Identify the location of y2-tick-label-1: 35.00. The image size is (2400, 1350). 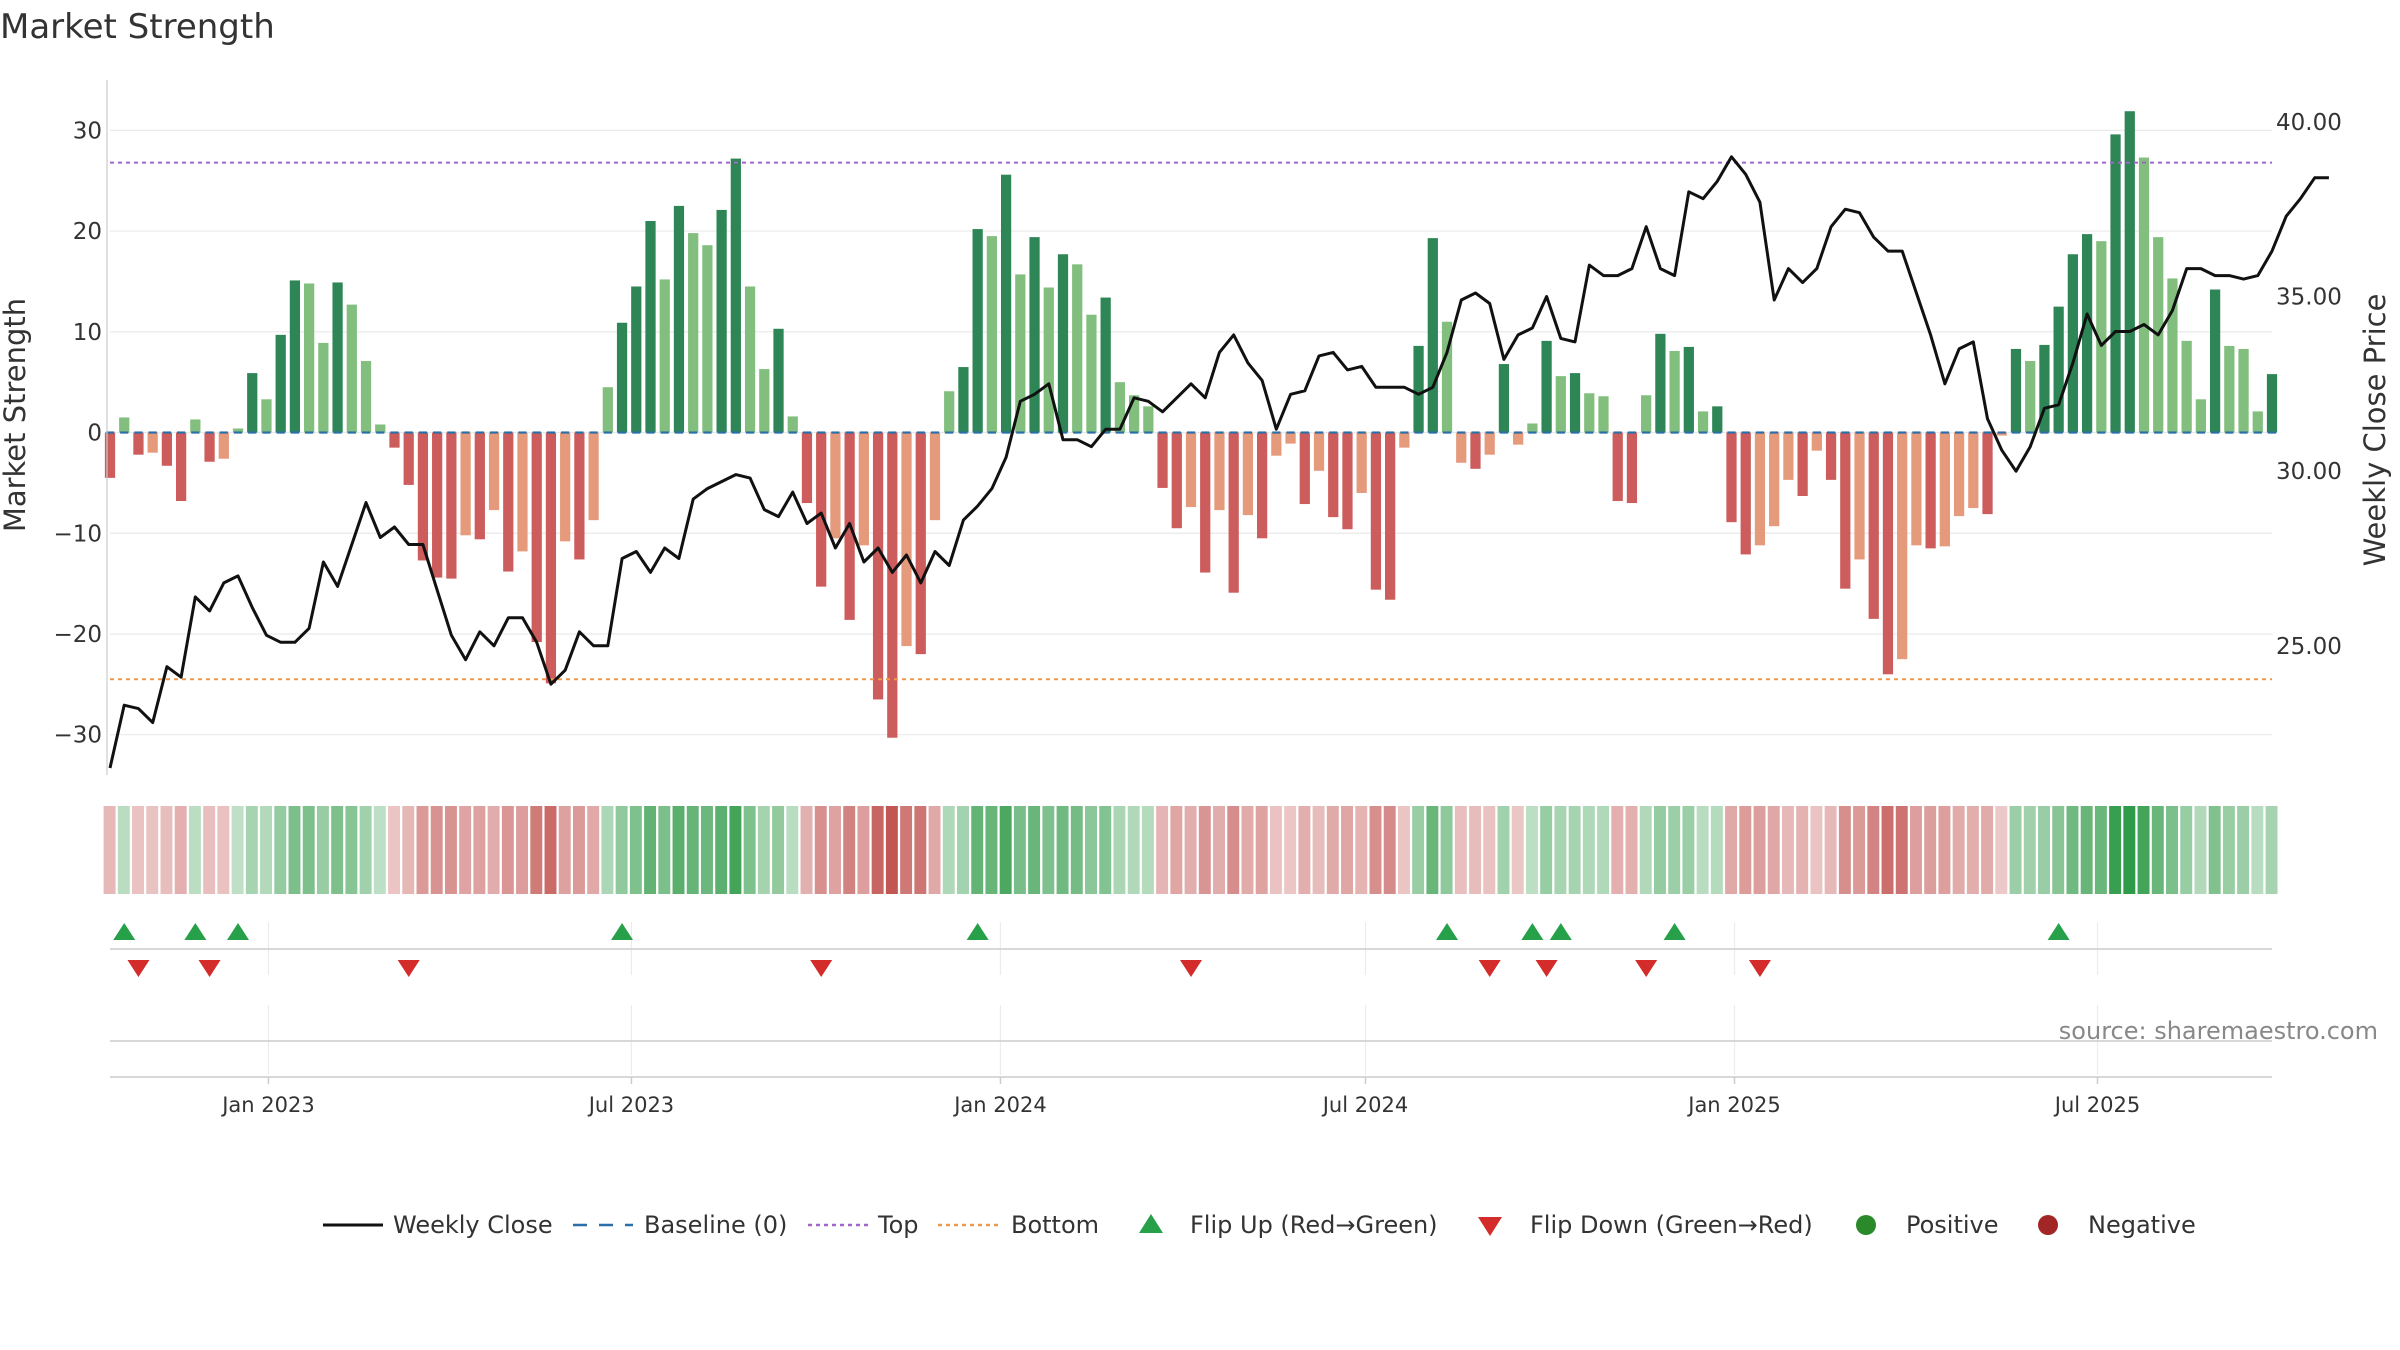
(2309, 298).